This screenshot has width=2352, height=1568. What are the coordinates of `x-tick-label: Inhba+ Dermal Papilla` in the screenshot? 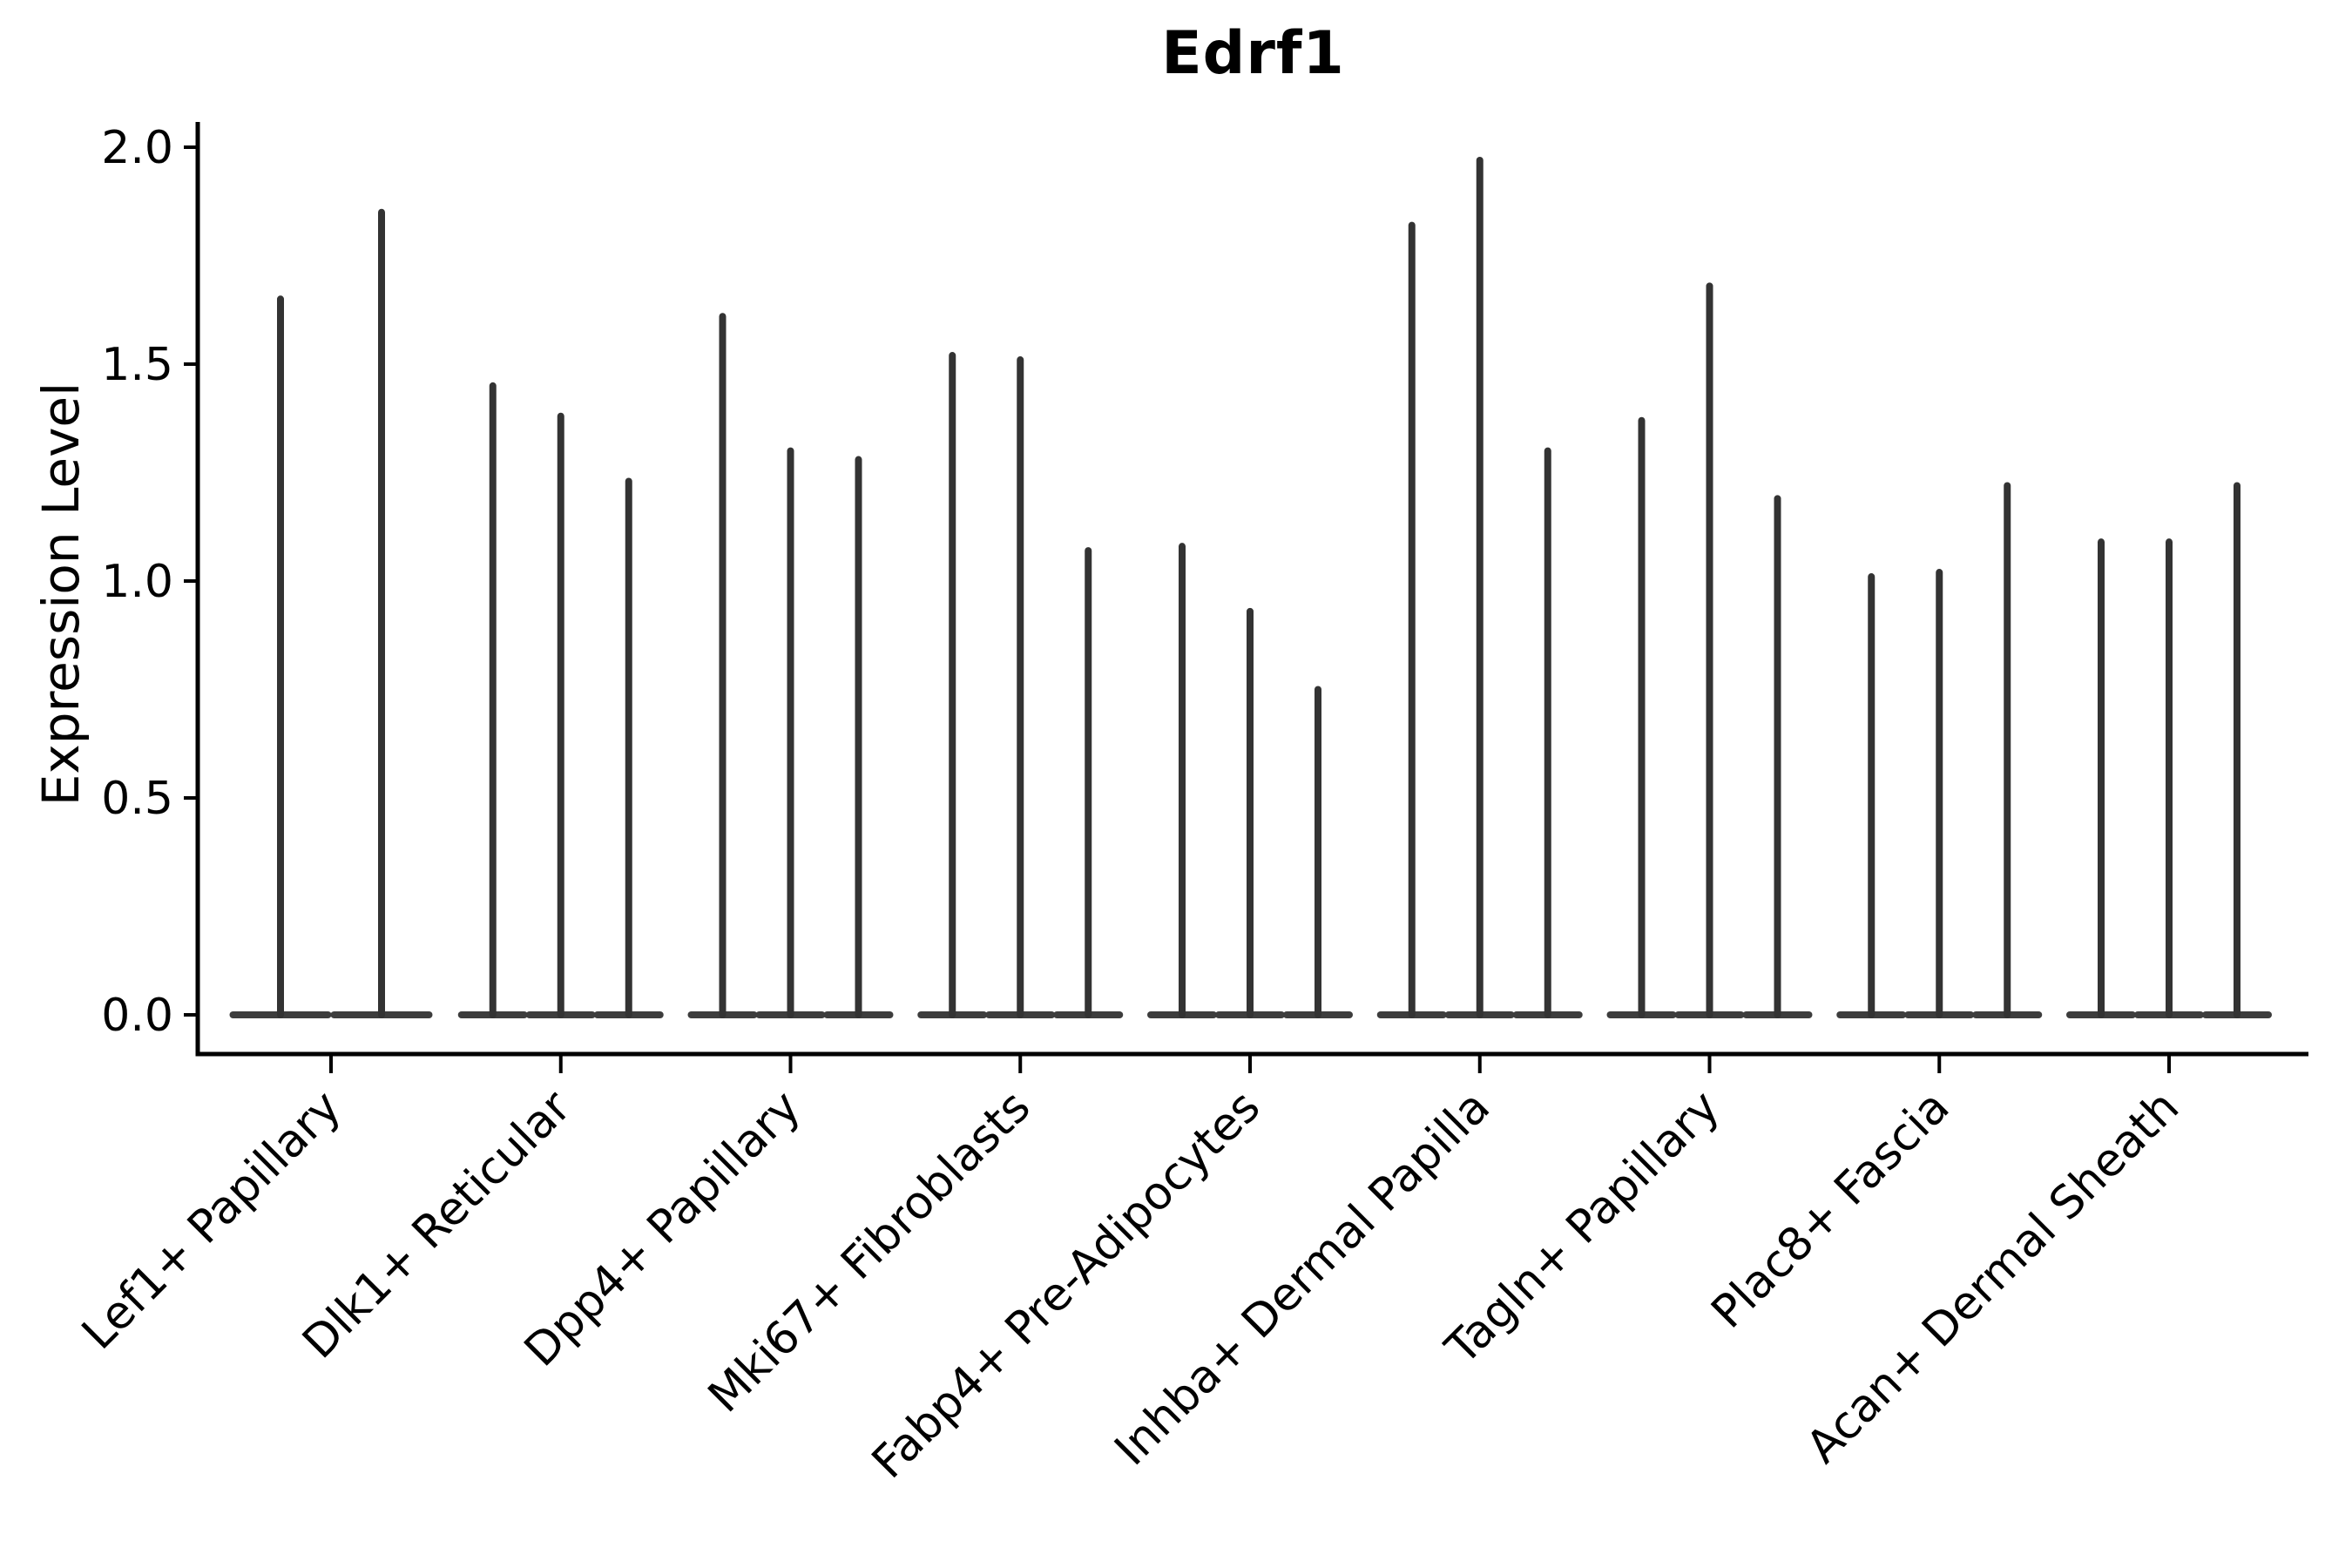 It's located at (1302, 1278).